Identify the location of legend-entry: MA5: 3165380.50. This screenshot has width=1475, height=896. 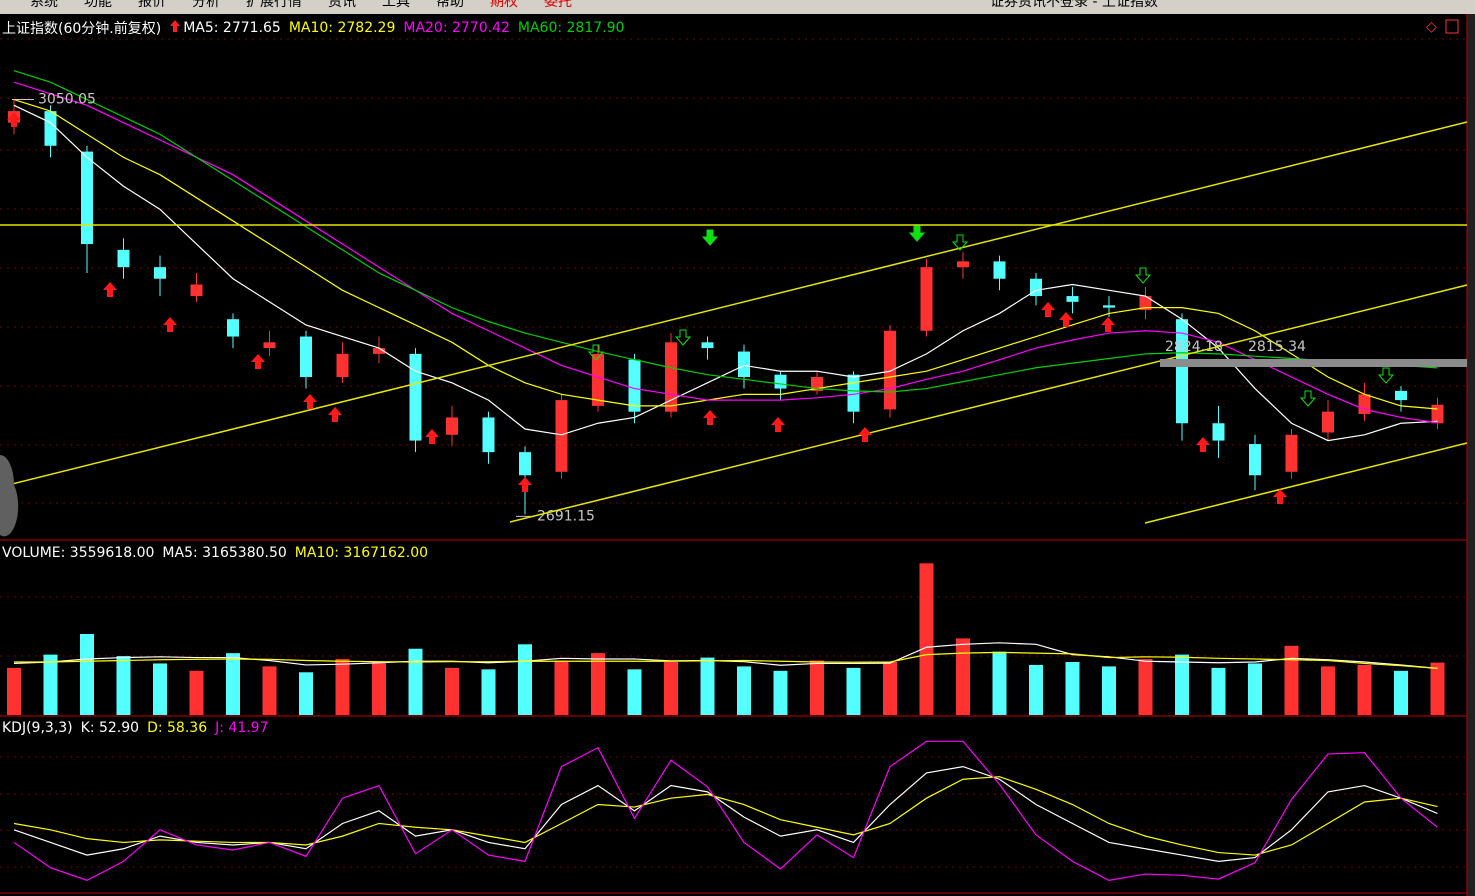
(224, 553).